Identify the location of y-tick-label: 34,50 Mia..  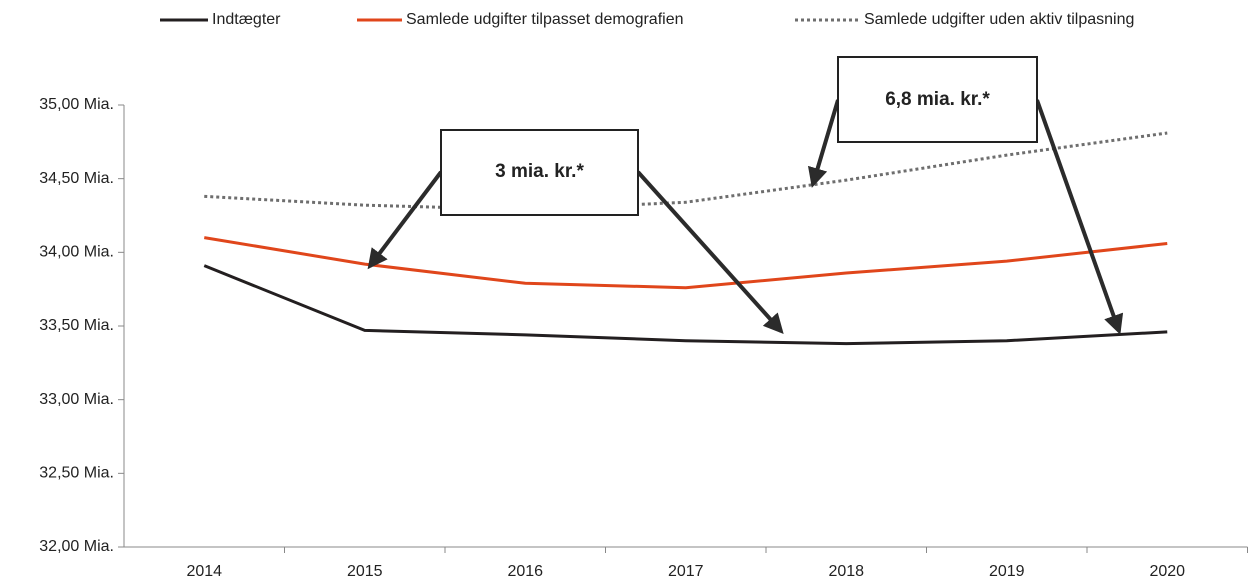
(76, 178).